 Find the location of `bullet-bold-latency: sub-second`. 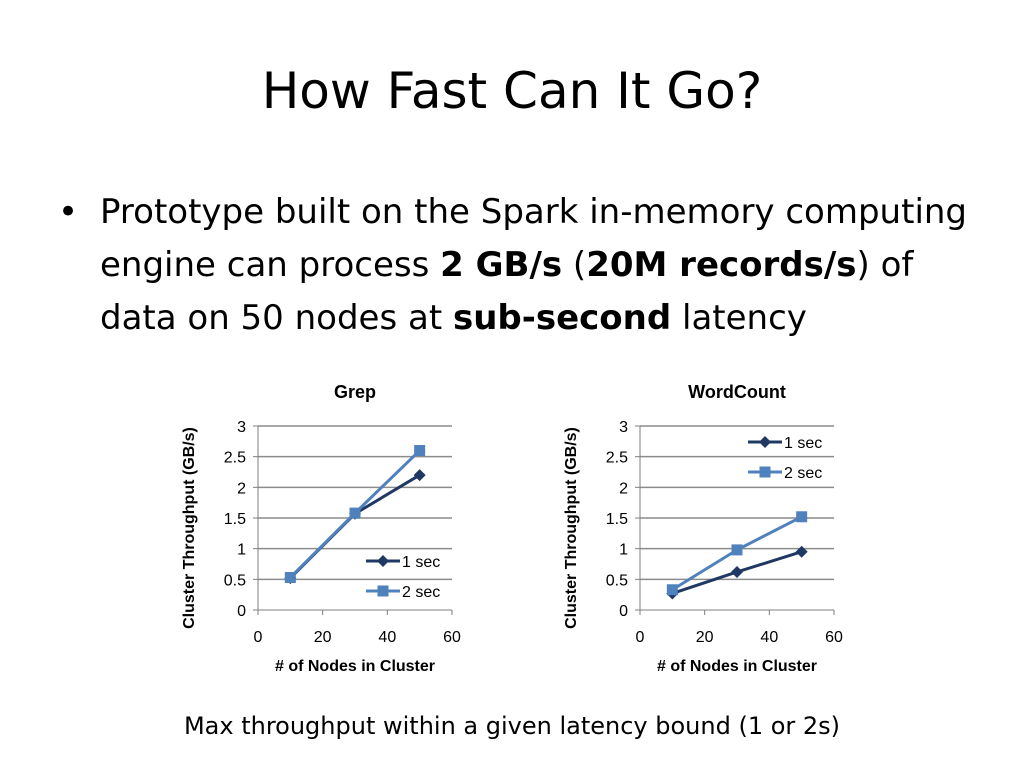

bullet-bold-latency: sub-second is located at coordinates (562, 318).